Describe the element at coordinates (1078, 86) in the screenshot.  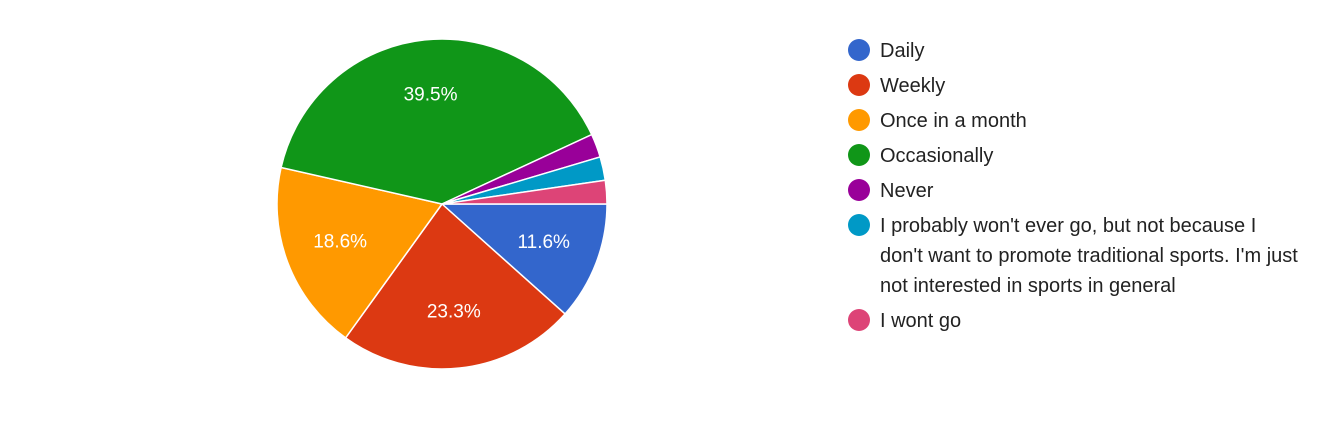
I see `legend-item: Weekly` at that location.